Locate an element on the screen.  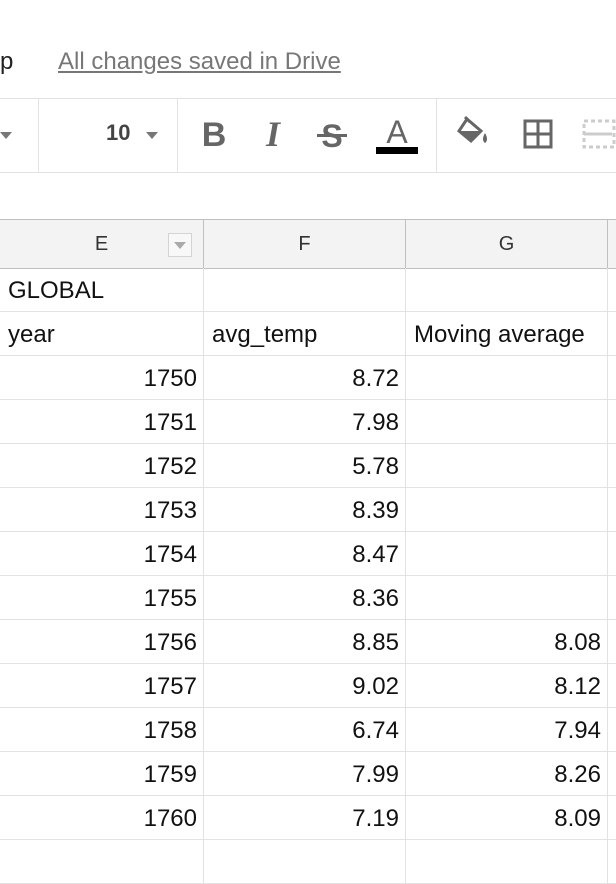
table-row: year avg_temp Moving average is located at coordinates (308, 334).